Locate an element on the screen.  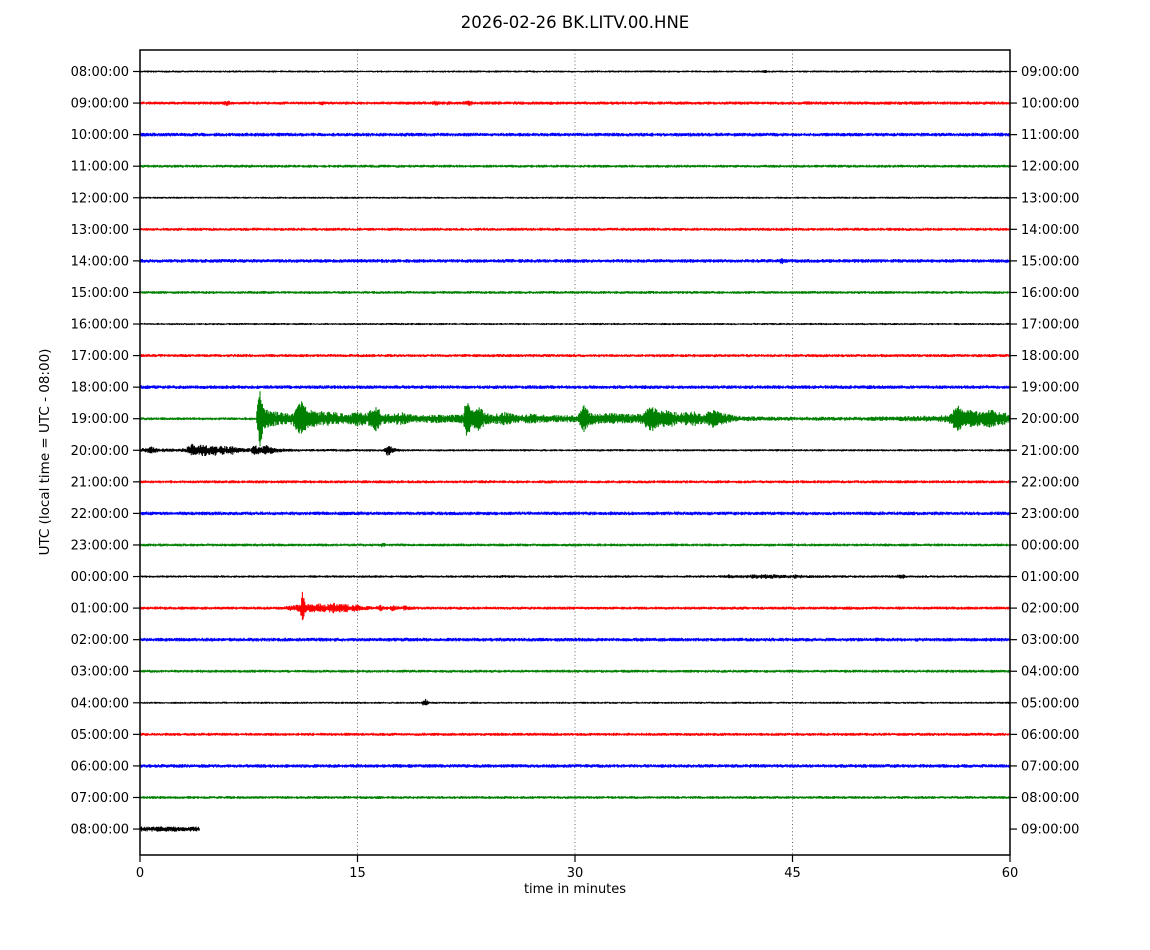
end-time-label: 06:00:00 is located at coordinates (1050, 735).